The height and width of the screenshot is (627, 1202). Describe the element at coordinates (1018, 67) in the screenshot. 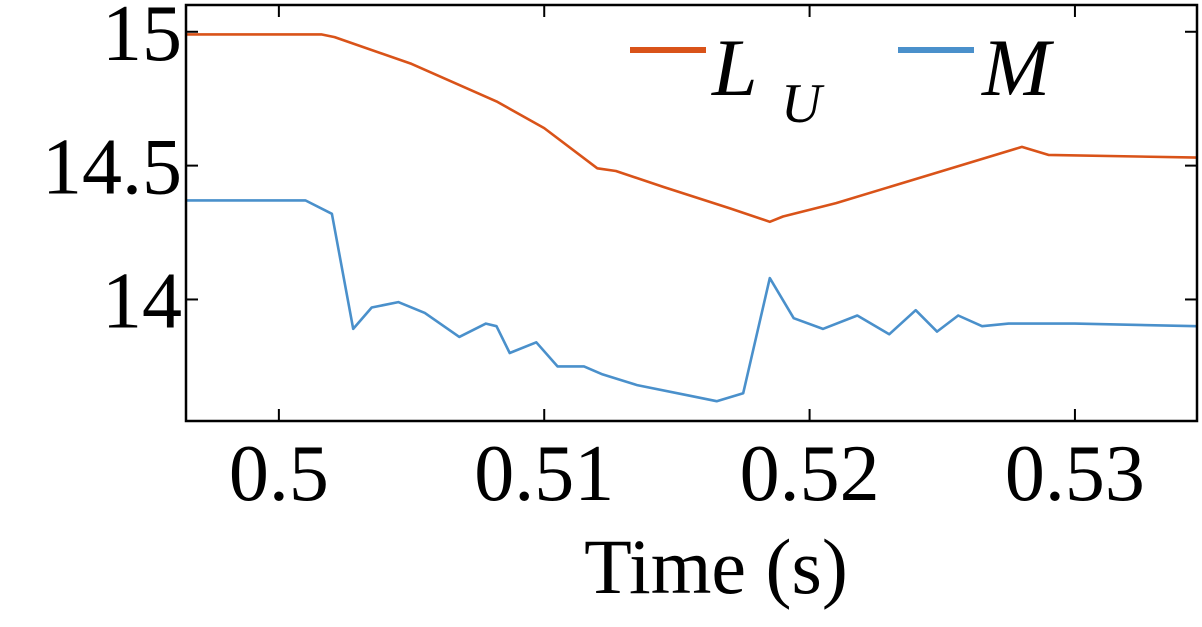

I see `legend-label-m: M` at that location.